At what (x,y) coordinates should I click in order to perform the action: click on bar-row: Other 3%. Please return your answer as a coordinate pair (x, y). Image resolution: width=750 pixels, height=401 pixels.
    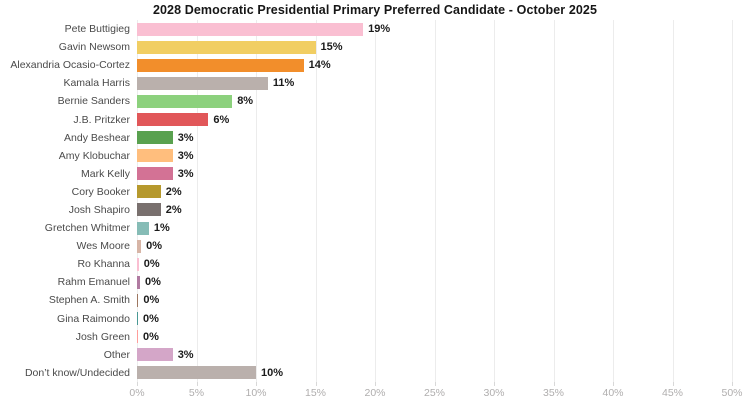
    Looking at the image, I should click on (375, 355).